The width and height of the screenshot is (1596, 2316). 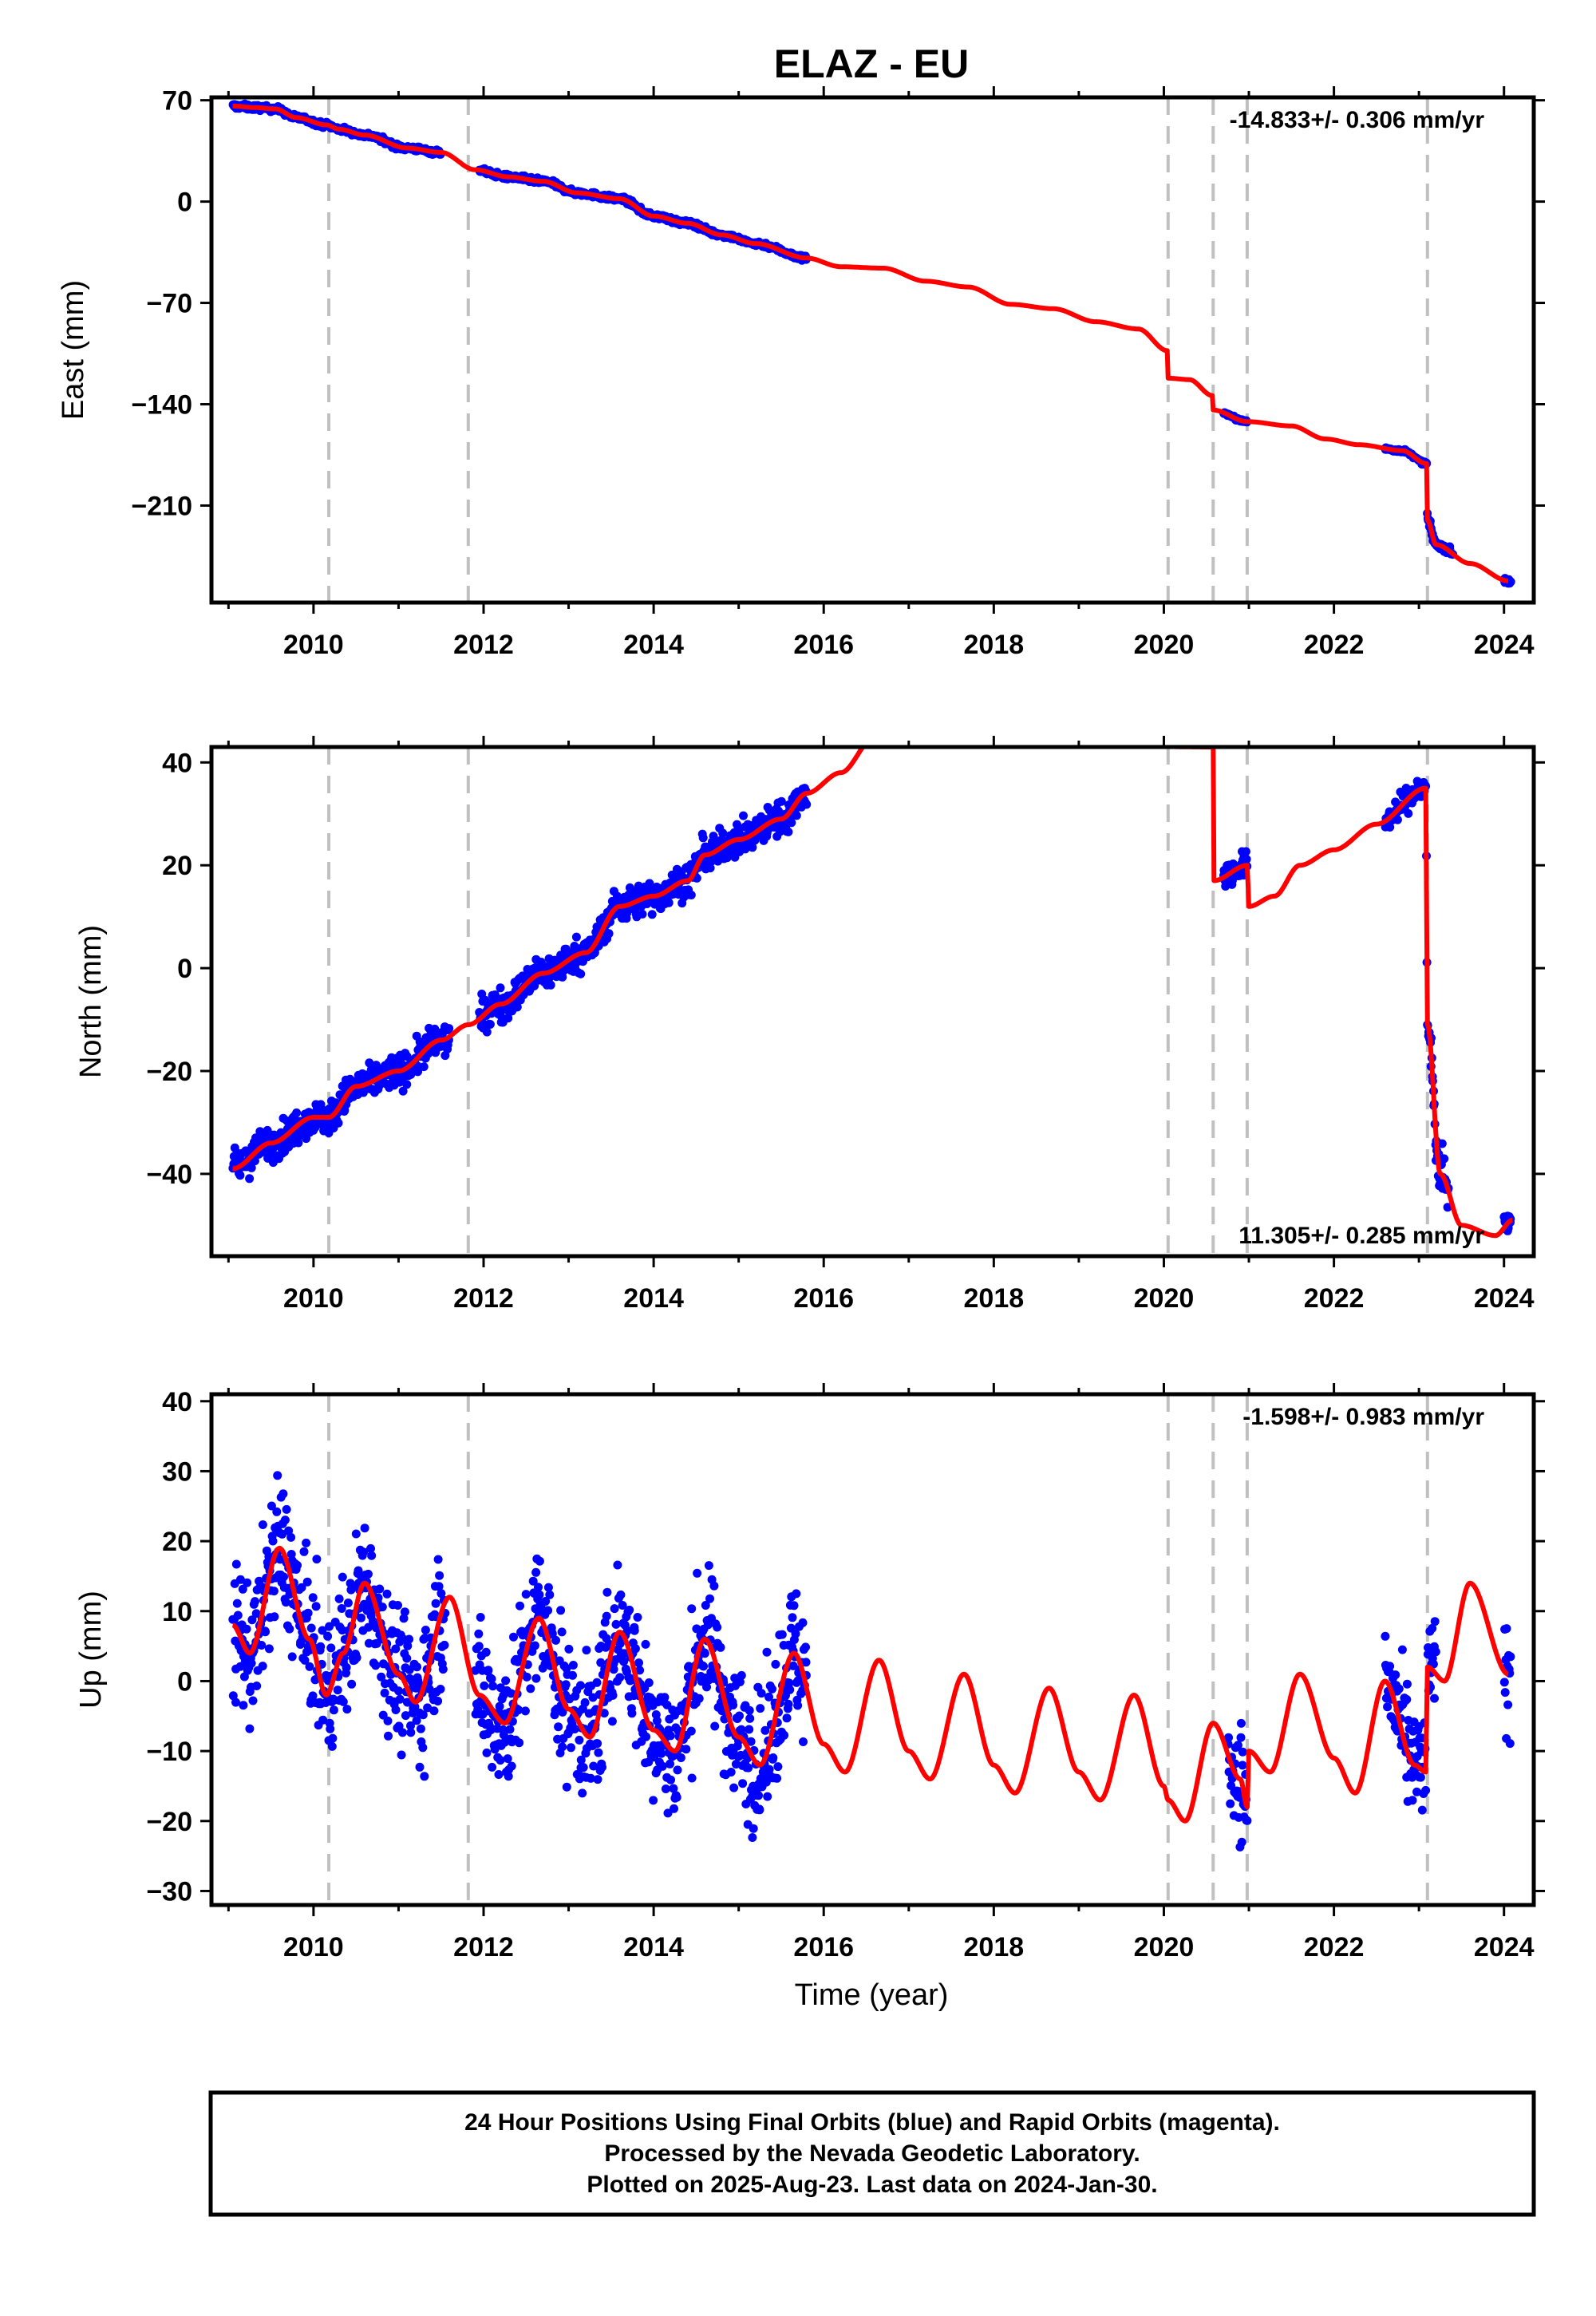 I want to click on y-tick-label: −20, so click(x=169, y=1072).